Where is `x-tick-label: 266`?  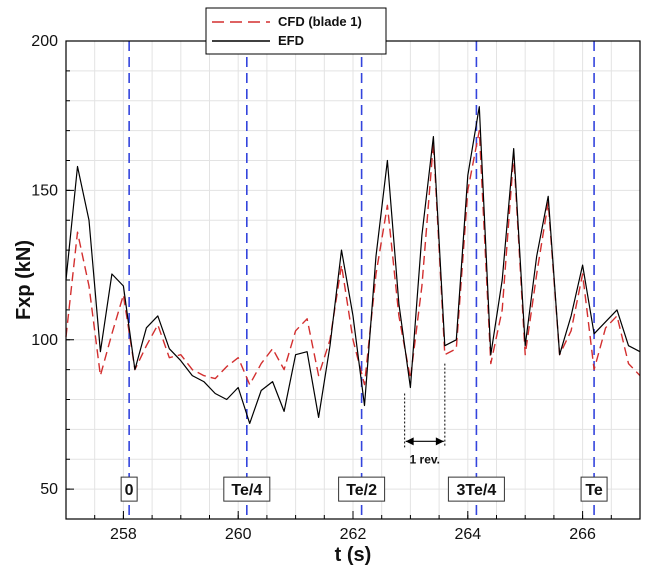
x-tick-label: 266 is located at coordinates (582, 534).